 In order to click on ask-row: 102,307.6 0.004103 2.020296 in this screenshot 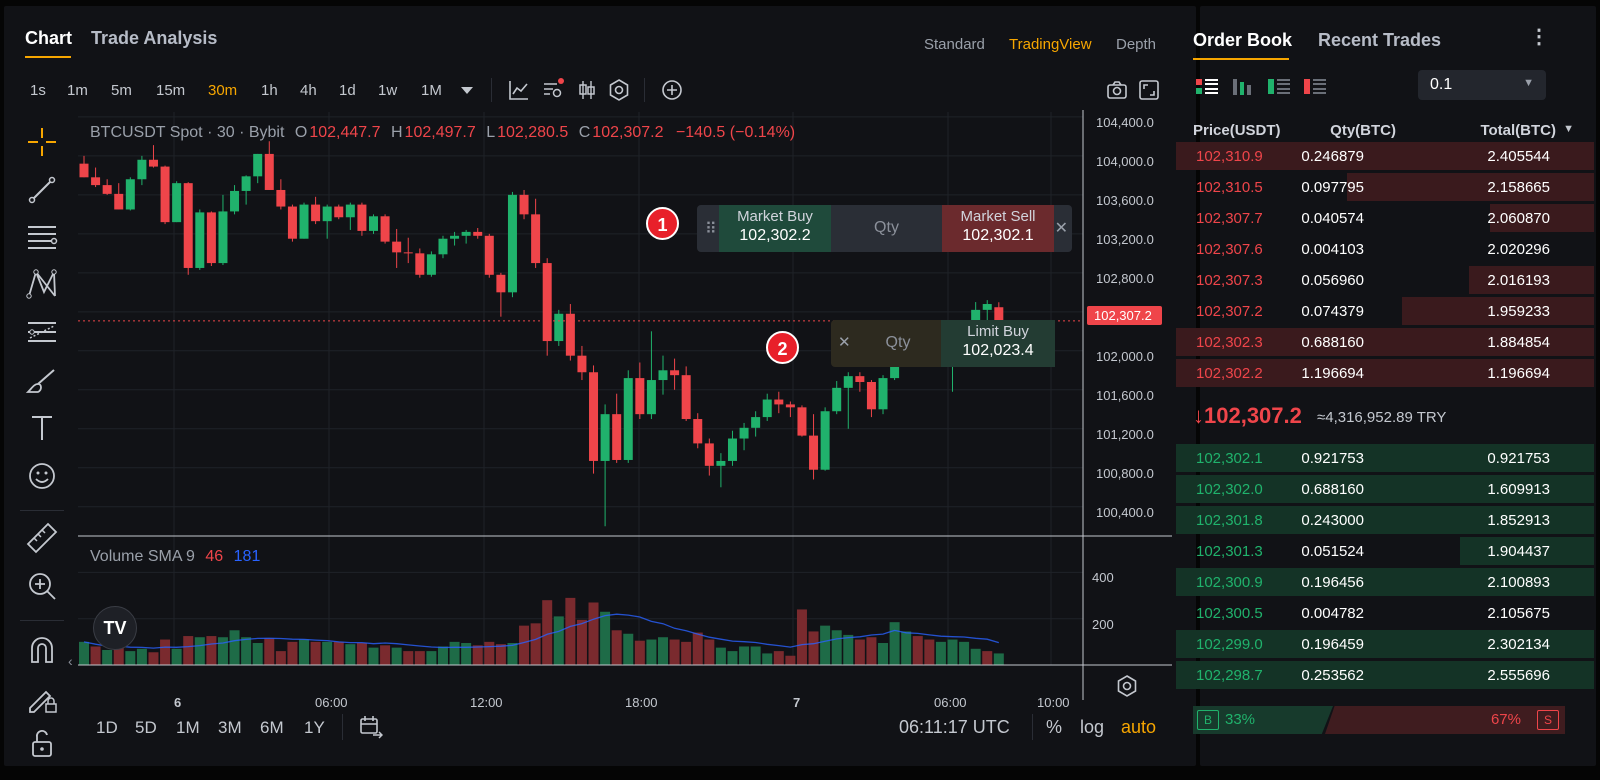, I will do `click(1385, 249)`.